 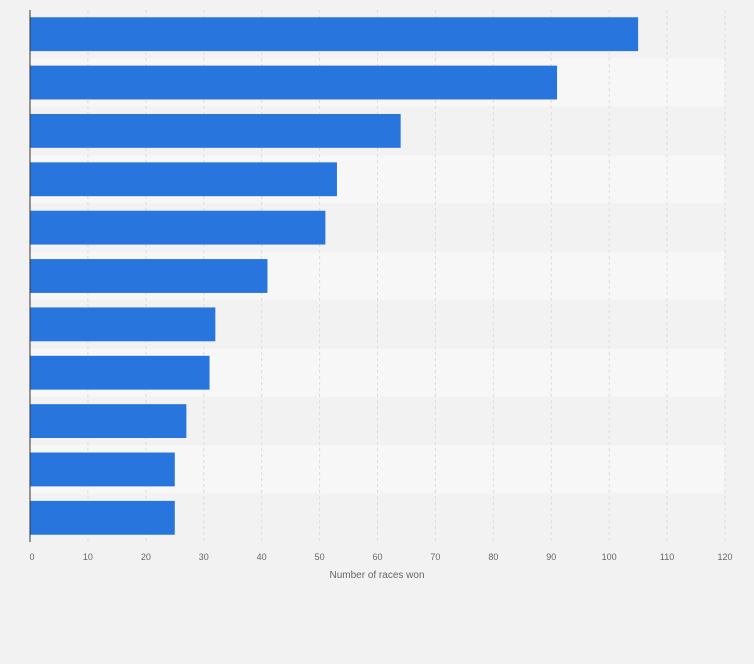 I want to click on x-tick-label: 120, so click(x=724, y=557).